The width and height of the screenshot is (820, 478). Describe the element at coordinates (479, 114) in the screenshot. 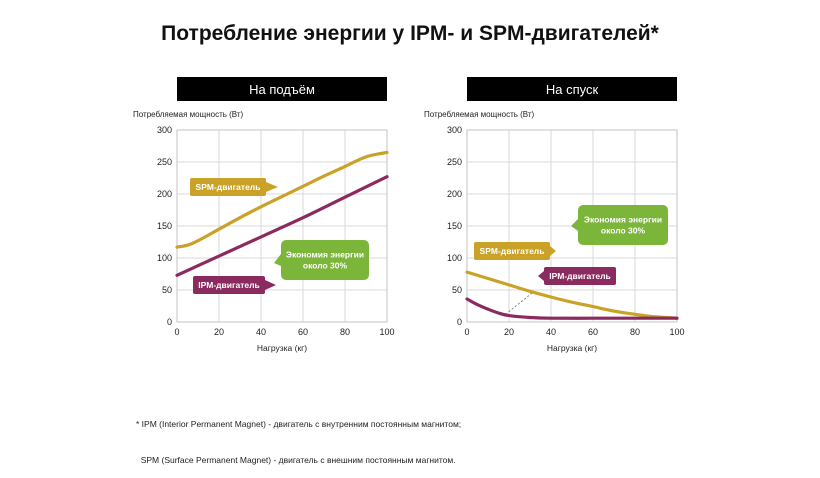

I see `ylabel-down: Потребляемая мощность (Вт)` at that location.